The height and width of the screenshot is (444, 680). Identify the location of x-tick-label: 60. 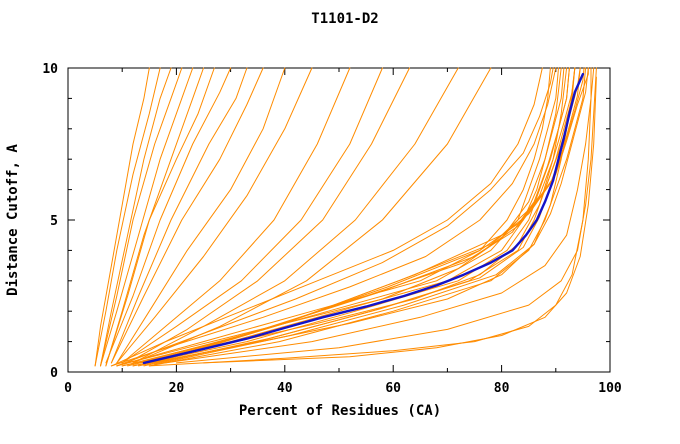
(393, 388).